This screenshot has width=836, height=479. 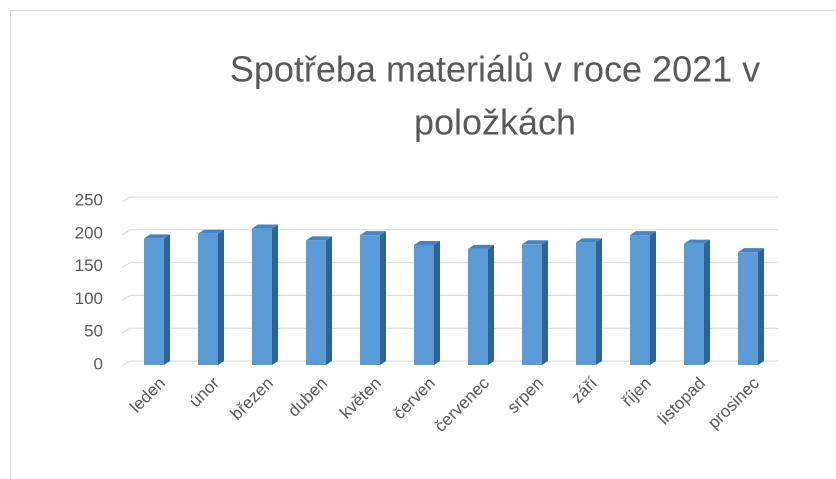 What do you see at coordinates (89, 265) in the screenshot?
I see `y-tick-label: 150` at bounding box center [89, 265].